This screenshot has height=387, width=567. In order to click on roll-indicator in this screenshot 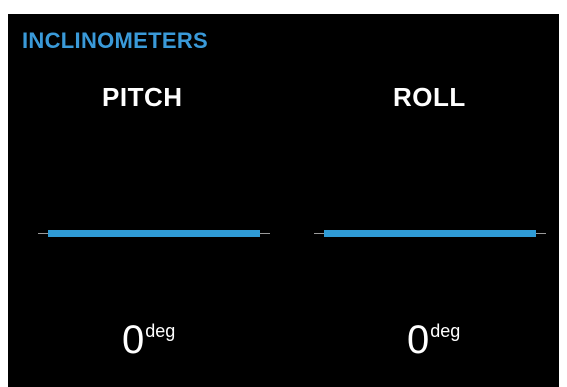, I will do `click(430, 234)`.